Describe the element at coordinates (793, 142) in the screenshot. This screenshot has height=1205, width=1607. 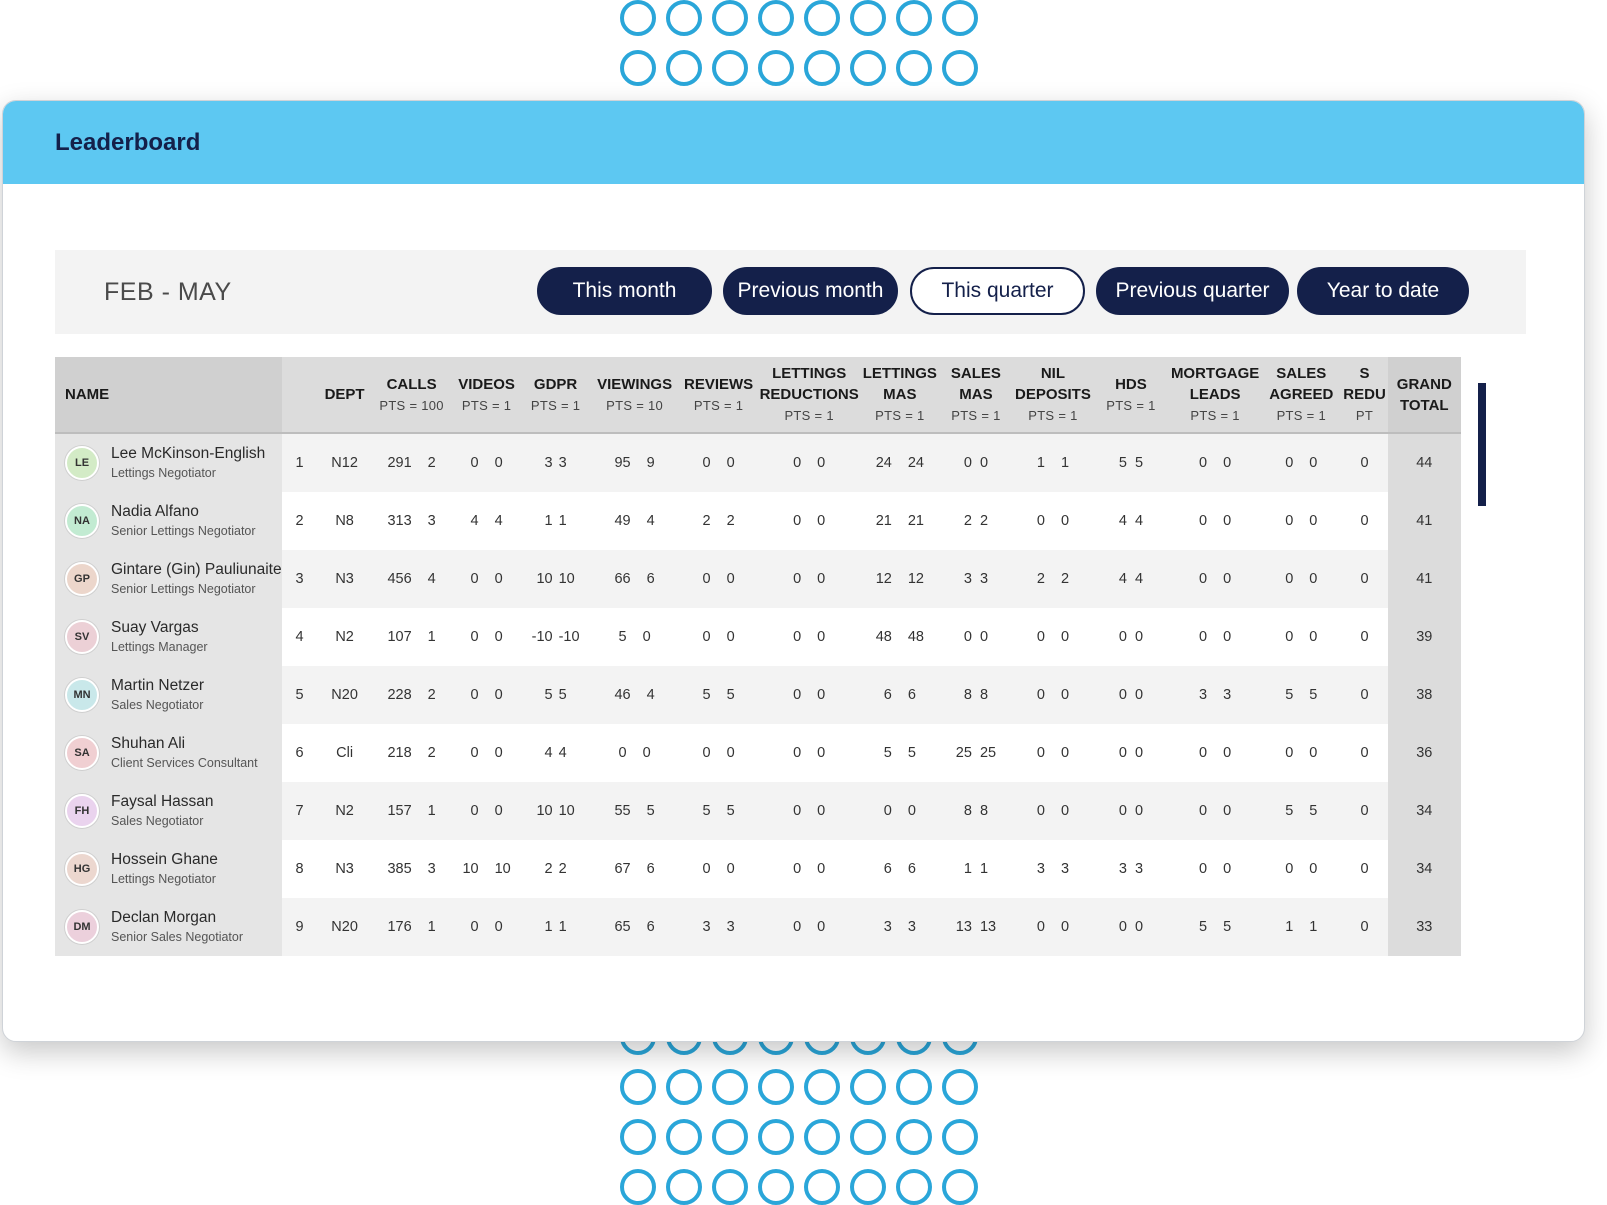
I see `card-header: Leaderboard` at that location.